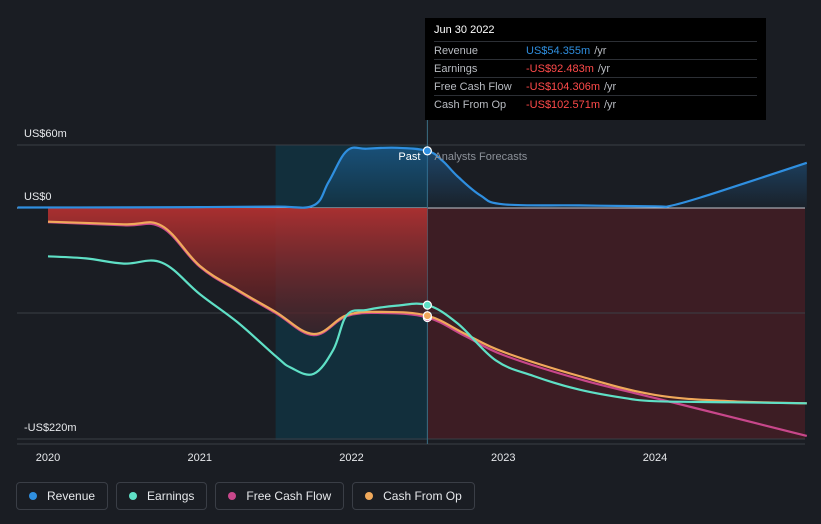 This screenshot has width=821, height=524. Describe the element at coordinates (409, 157) in the screenshot. I see `past-label: Past` at that location.